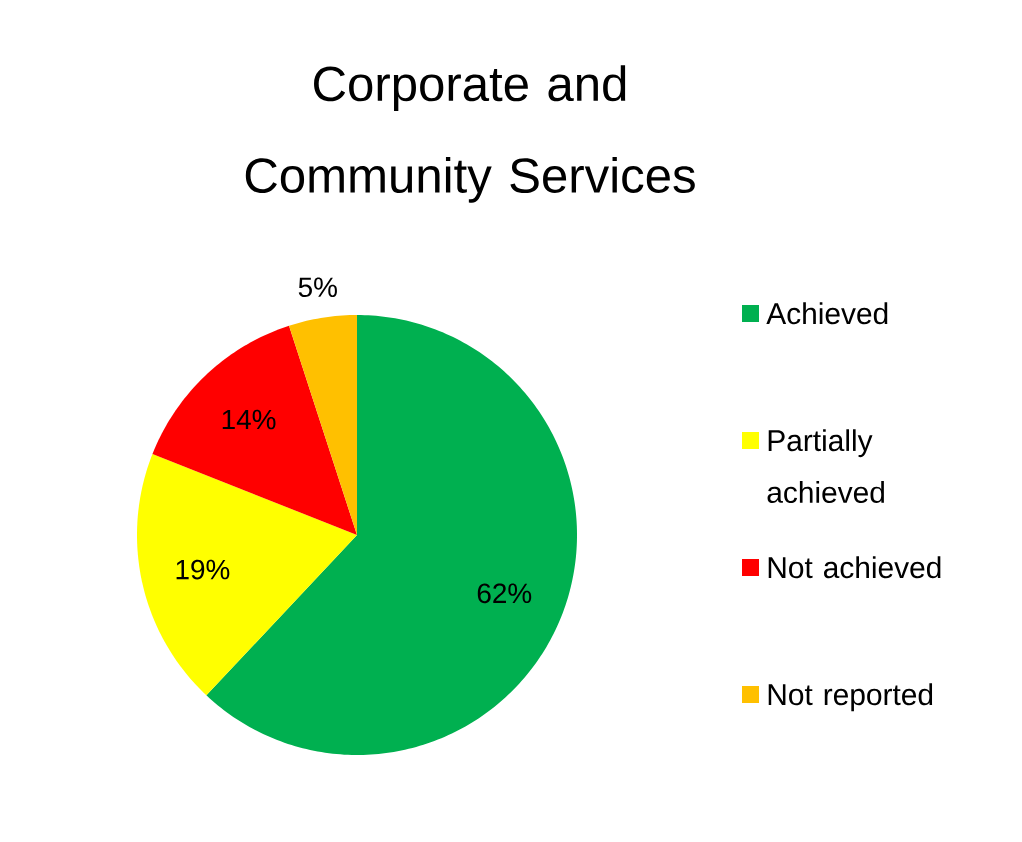  I want to click on data-label: 5%, so click(317, 287).